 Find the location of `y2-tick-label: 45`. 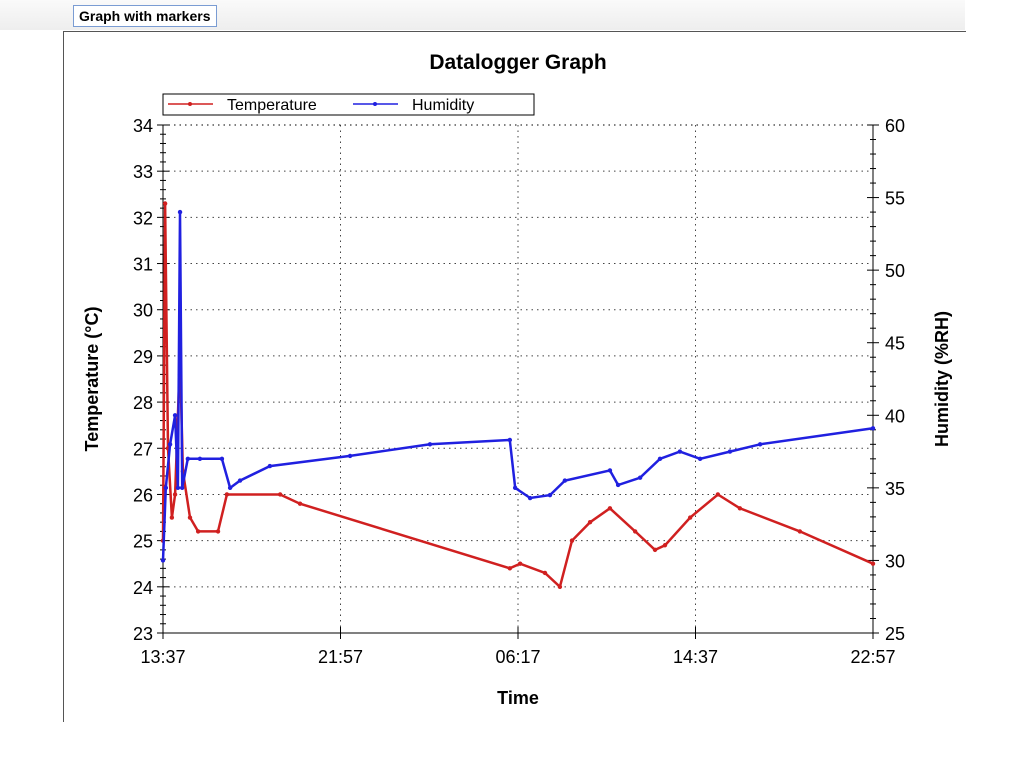

y2-tick-label: 45 is located at coordinates (895, 344).